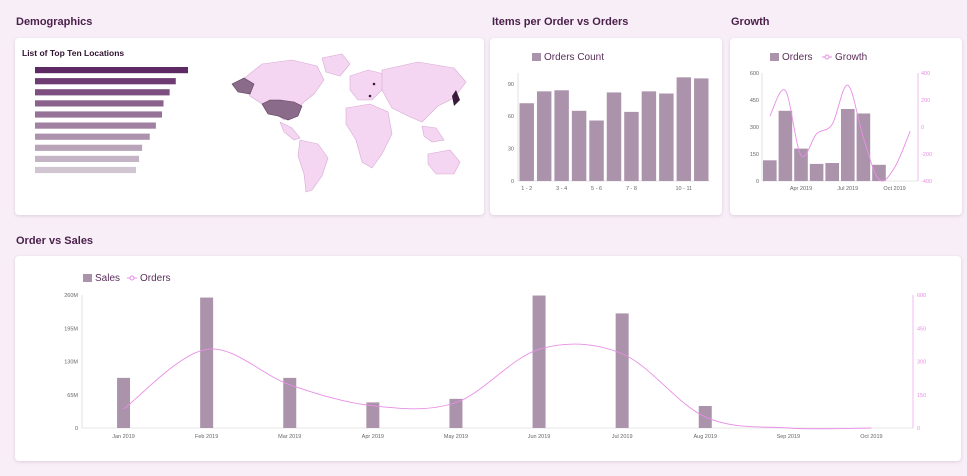  Describe the element at coordinates (72, 396) in the screenshot. I see `y-tick-label-left: 65M` at that location.